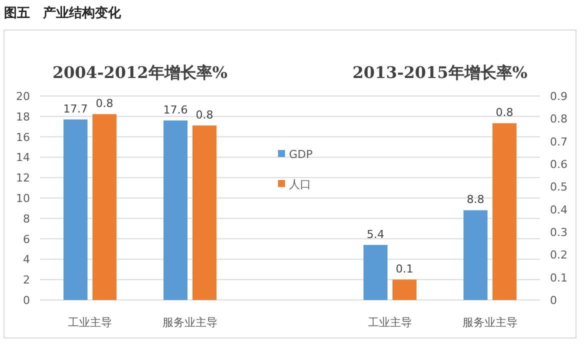 The height and width of the screenshot is (350, 585). What do you see at coordinates (26, 280) in the screenshot?
I see `y-tick-label: 2` at bounding box center [26, 280].